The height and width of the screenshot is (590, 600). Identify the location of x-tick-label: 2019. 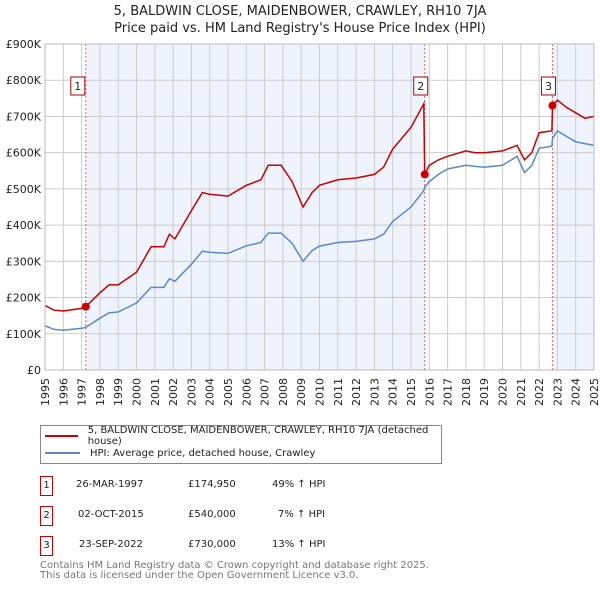
(484, 392).